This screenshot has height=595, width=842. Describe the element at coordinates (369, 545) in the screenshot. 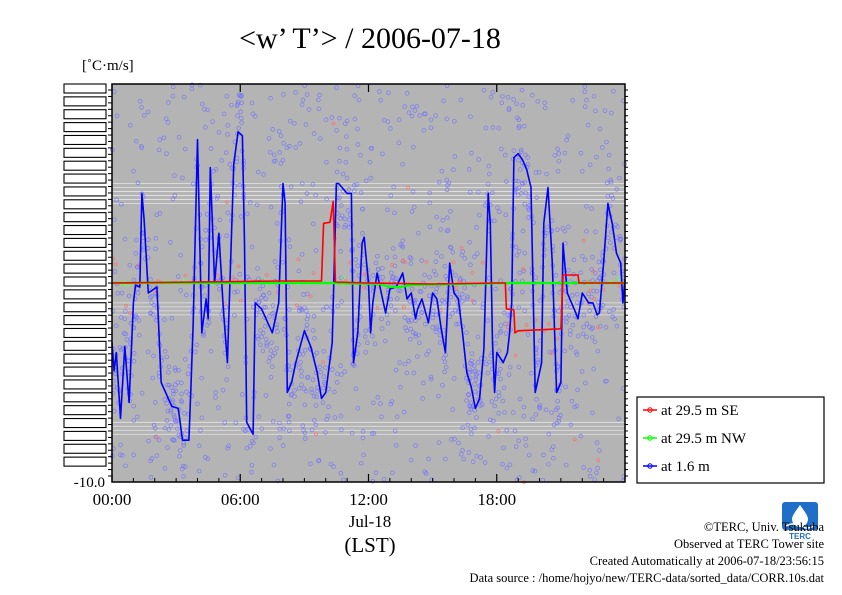

I see `x-axis-title: (LST)` at that location.